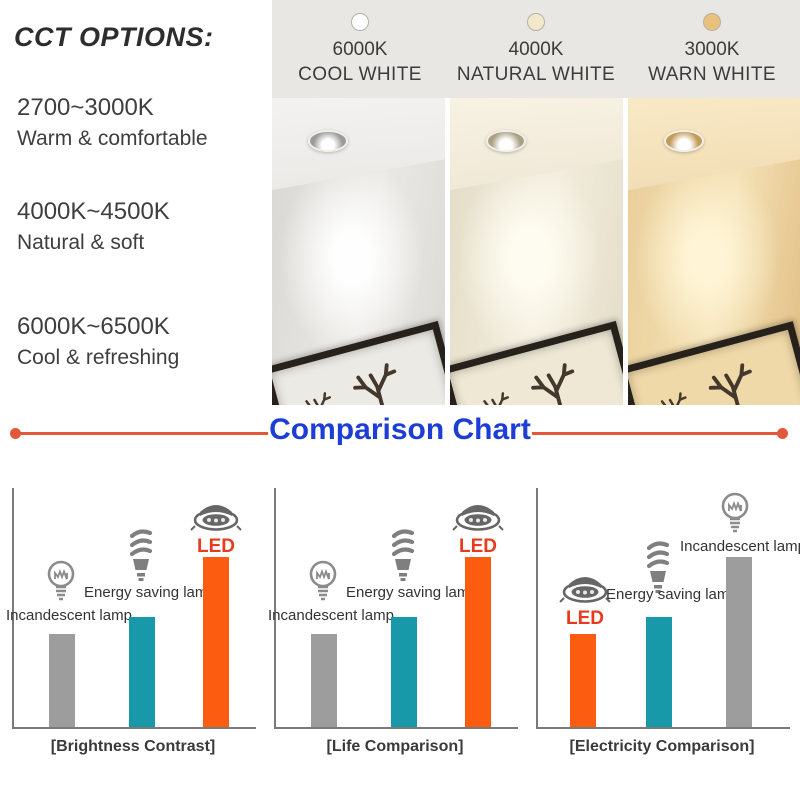 The width and height of the screenshot is (800, 791). I want to click on cct-option-warm: 2700~3000K Warm & comfortable, so click(112, 122).